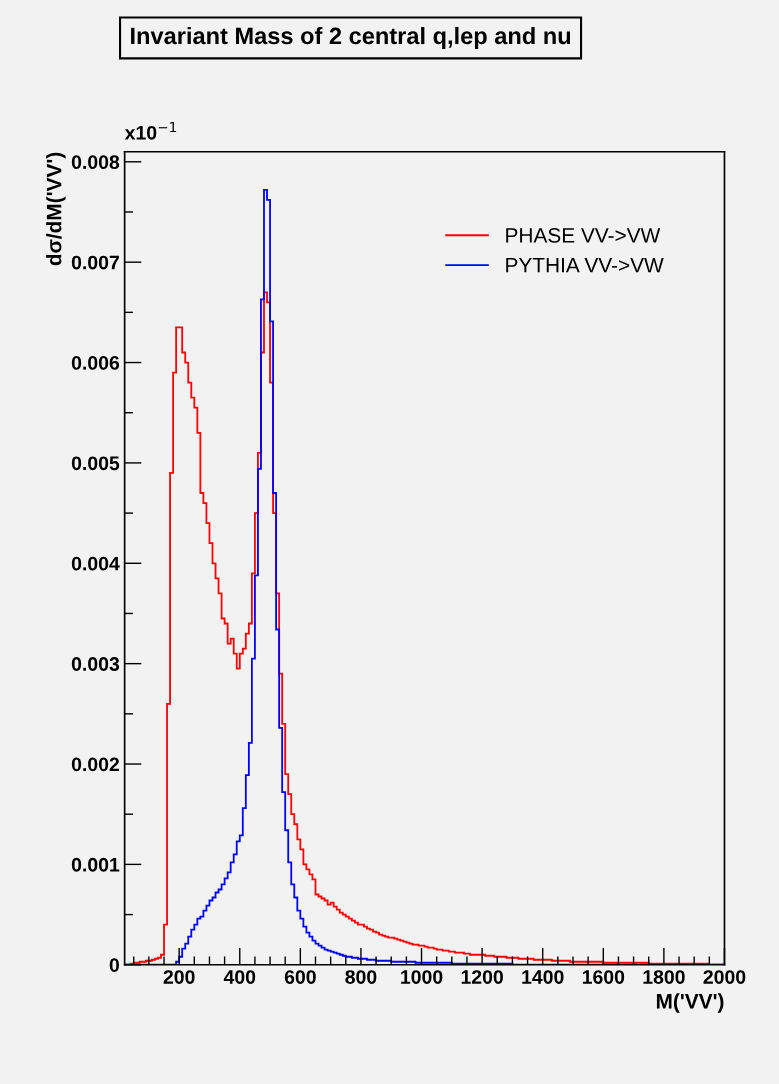 Image resolution: width=779 pixels, height=1084 pixels. Describe the element at coordinates (95, 664) in the screenshot. I see `y-tick-label: 0.003` at that location.